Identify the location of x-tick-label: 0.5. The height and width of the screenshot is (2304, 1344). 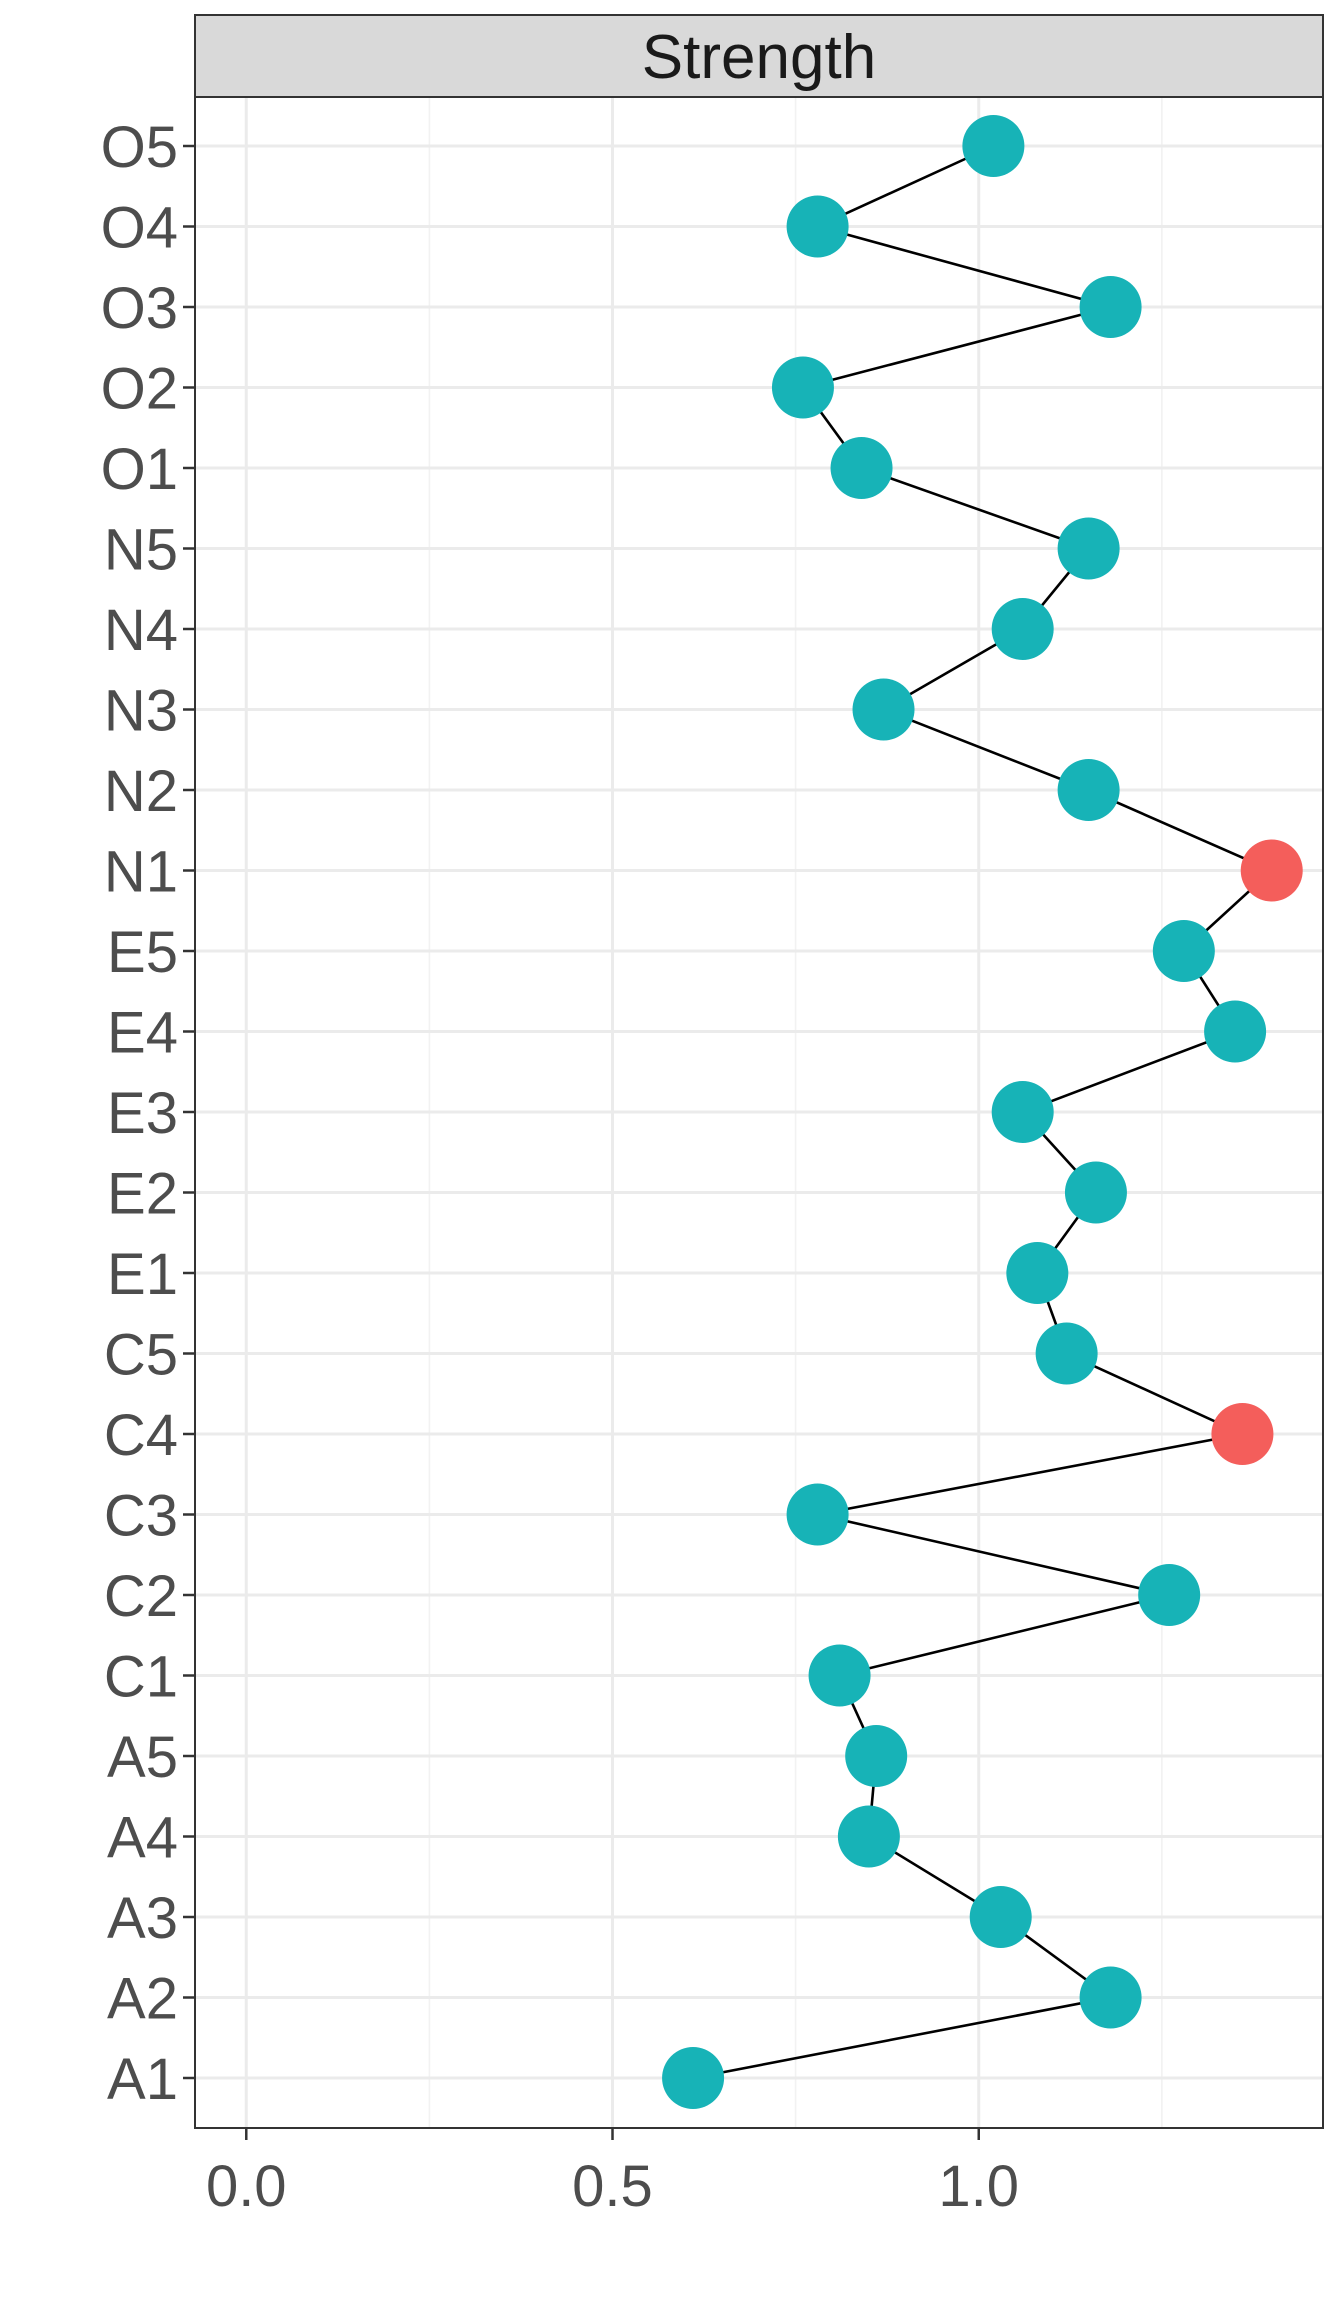
(612, 2186).